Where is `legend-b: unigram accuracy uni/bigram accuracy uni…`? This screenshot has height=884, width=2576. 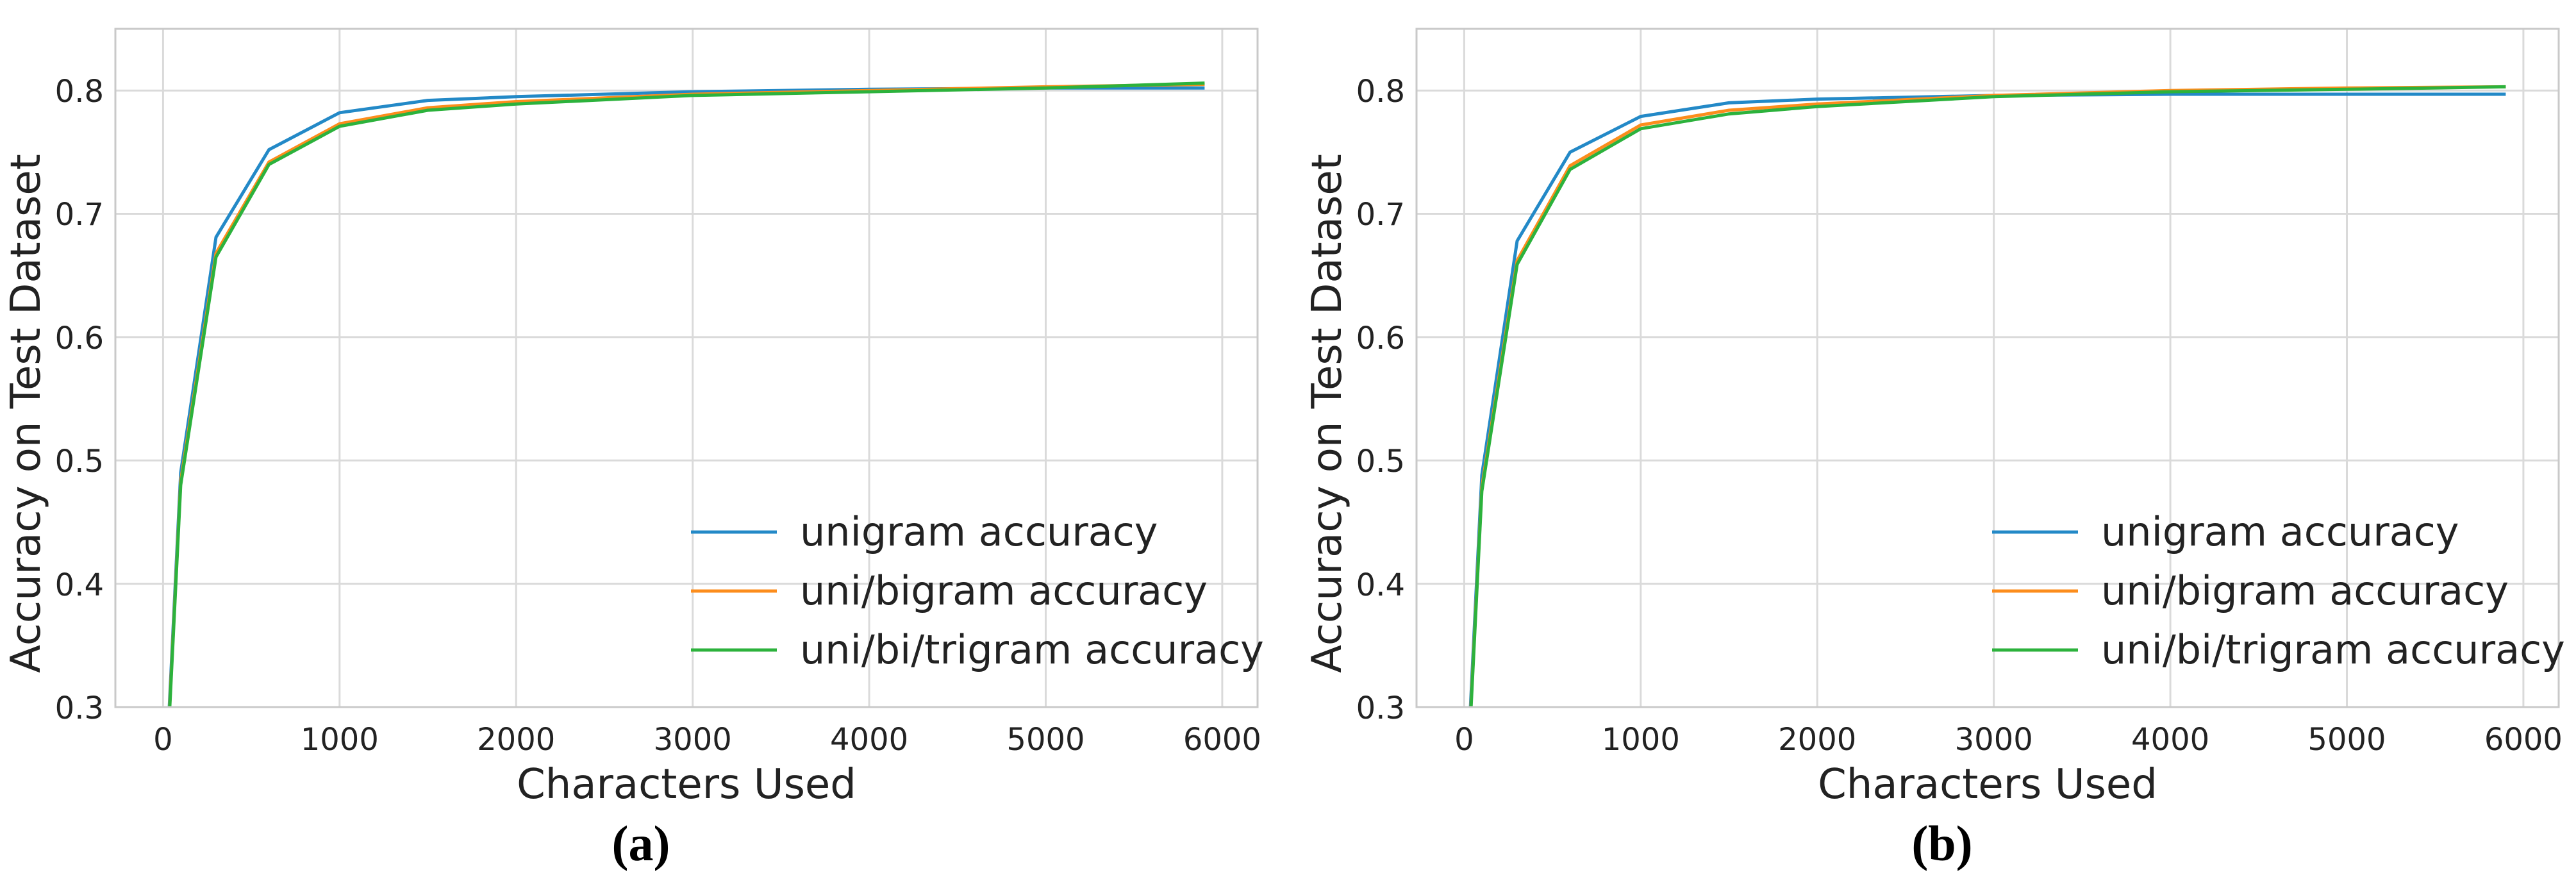
legend-b: unigram accuracy uni/bigram accuracy uni… is located at coordinates (2279, 590).